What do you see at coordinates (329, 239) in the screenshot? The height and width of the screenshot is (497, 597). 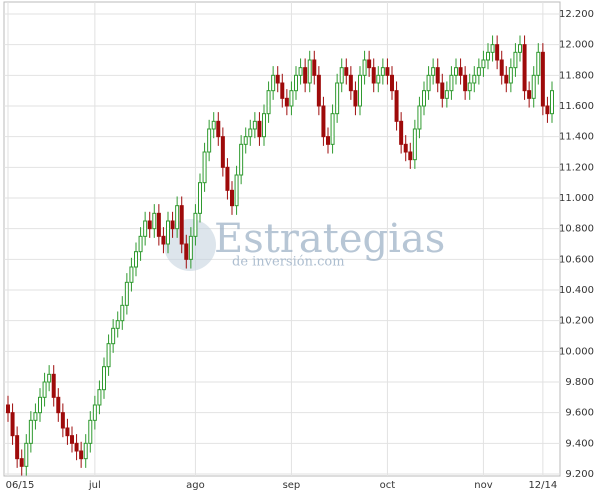 I see `watermark-title: Estrategias` at bounding box center [329, 239].